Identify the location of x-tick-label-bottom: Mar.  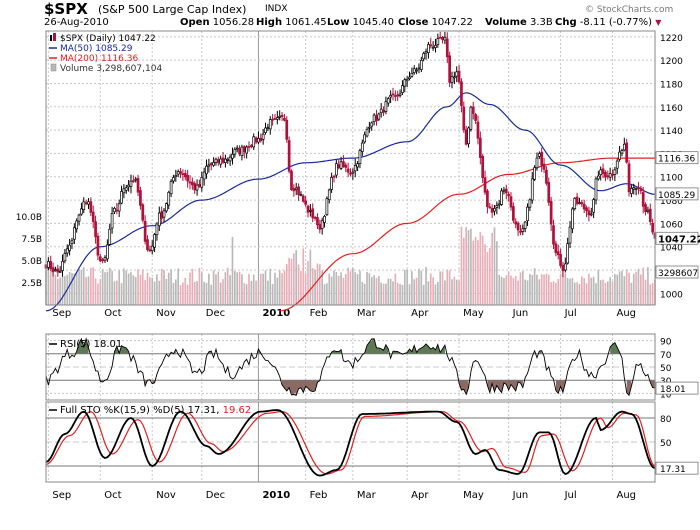
(367, 495).